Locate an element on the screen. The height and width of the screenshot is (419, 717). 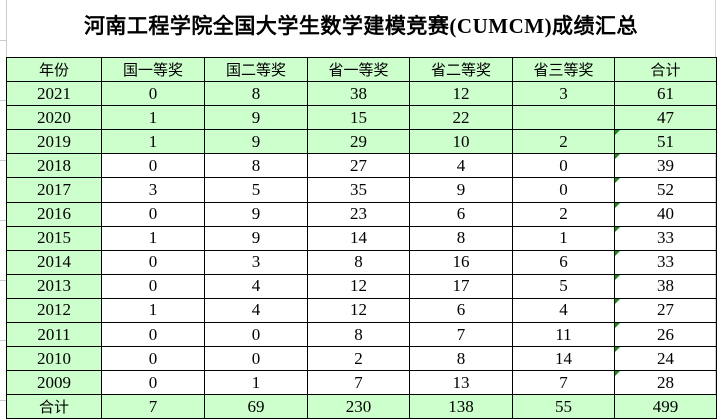
header-cell-total: 合计 is located at coordinates (665, 69).